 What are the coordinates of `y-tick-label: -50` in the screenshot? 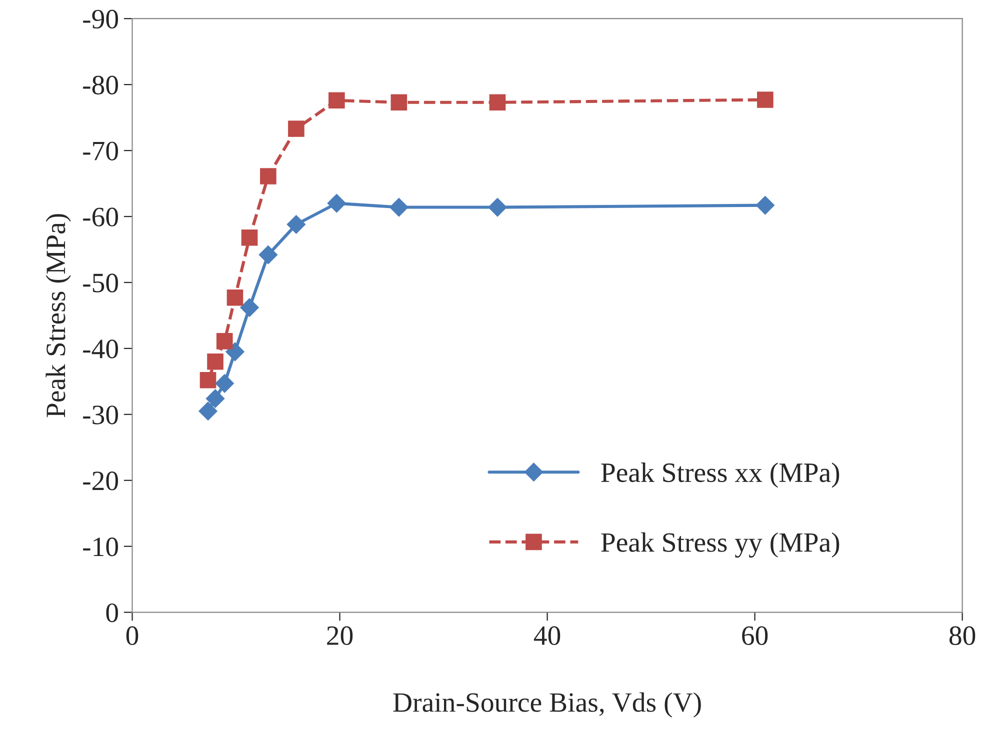 It's located at (100, 283).